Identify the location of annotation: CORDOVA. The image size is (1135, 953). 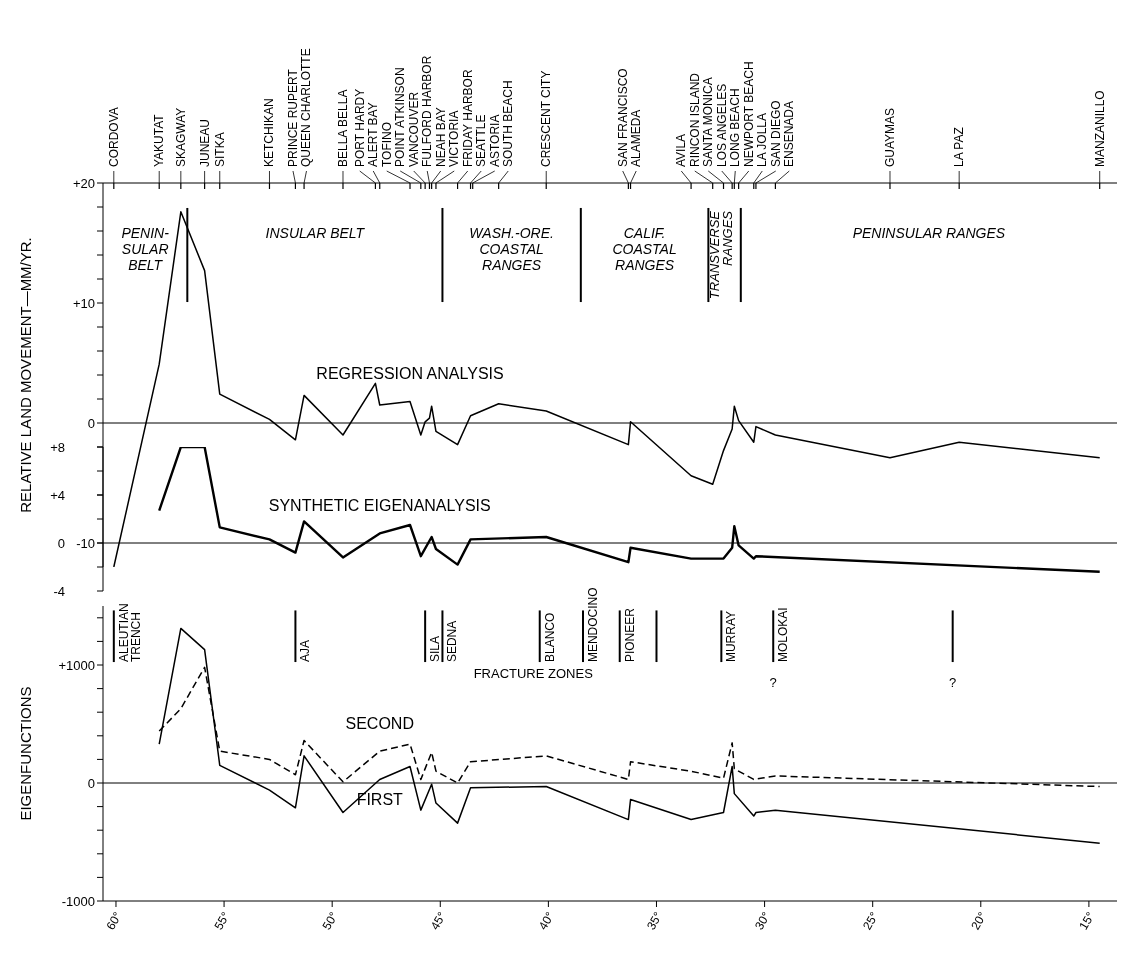
(113, 137).